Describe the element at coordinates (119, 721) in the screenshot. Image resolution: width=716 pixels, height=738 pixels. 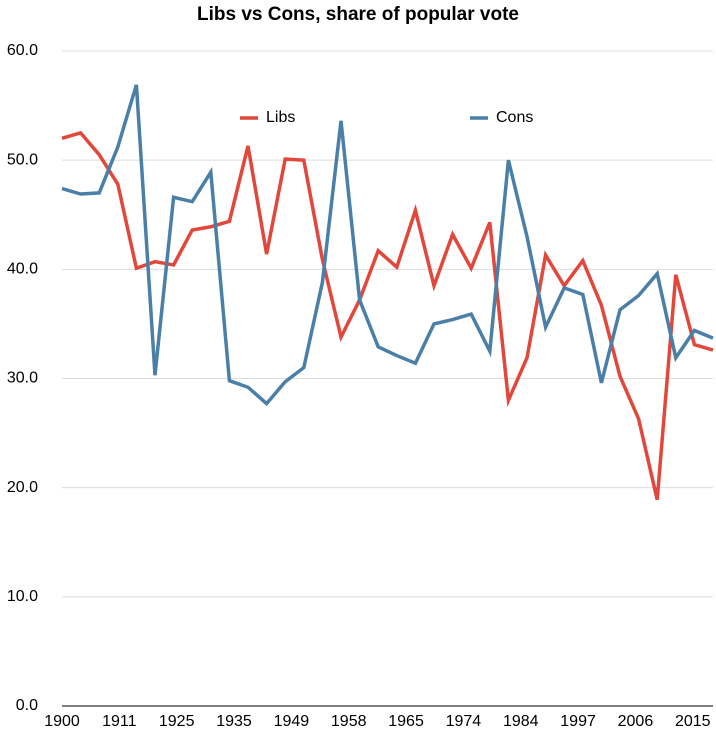
I see `x-tick-label: 1911` at that location.